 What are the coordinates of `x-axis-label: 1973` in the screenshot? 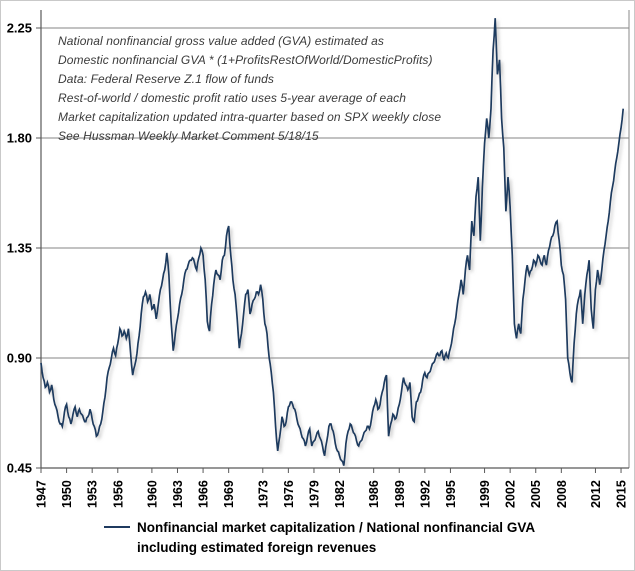 It's located at (263, 494).